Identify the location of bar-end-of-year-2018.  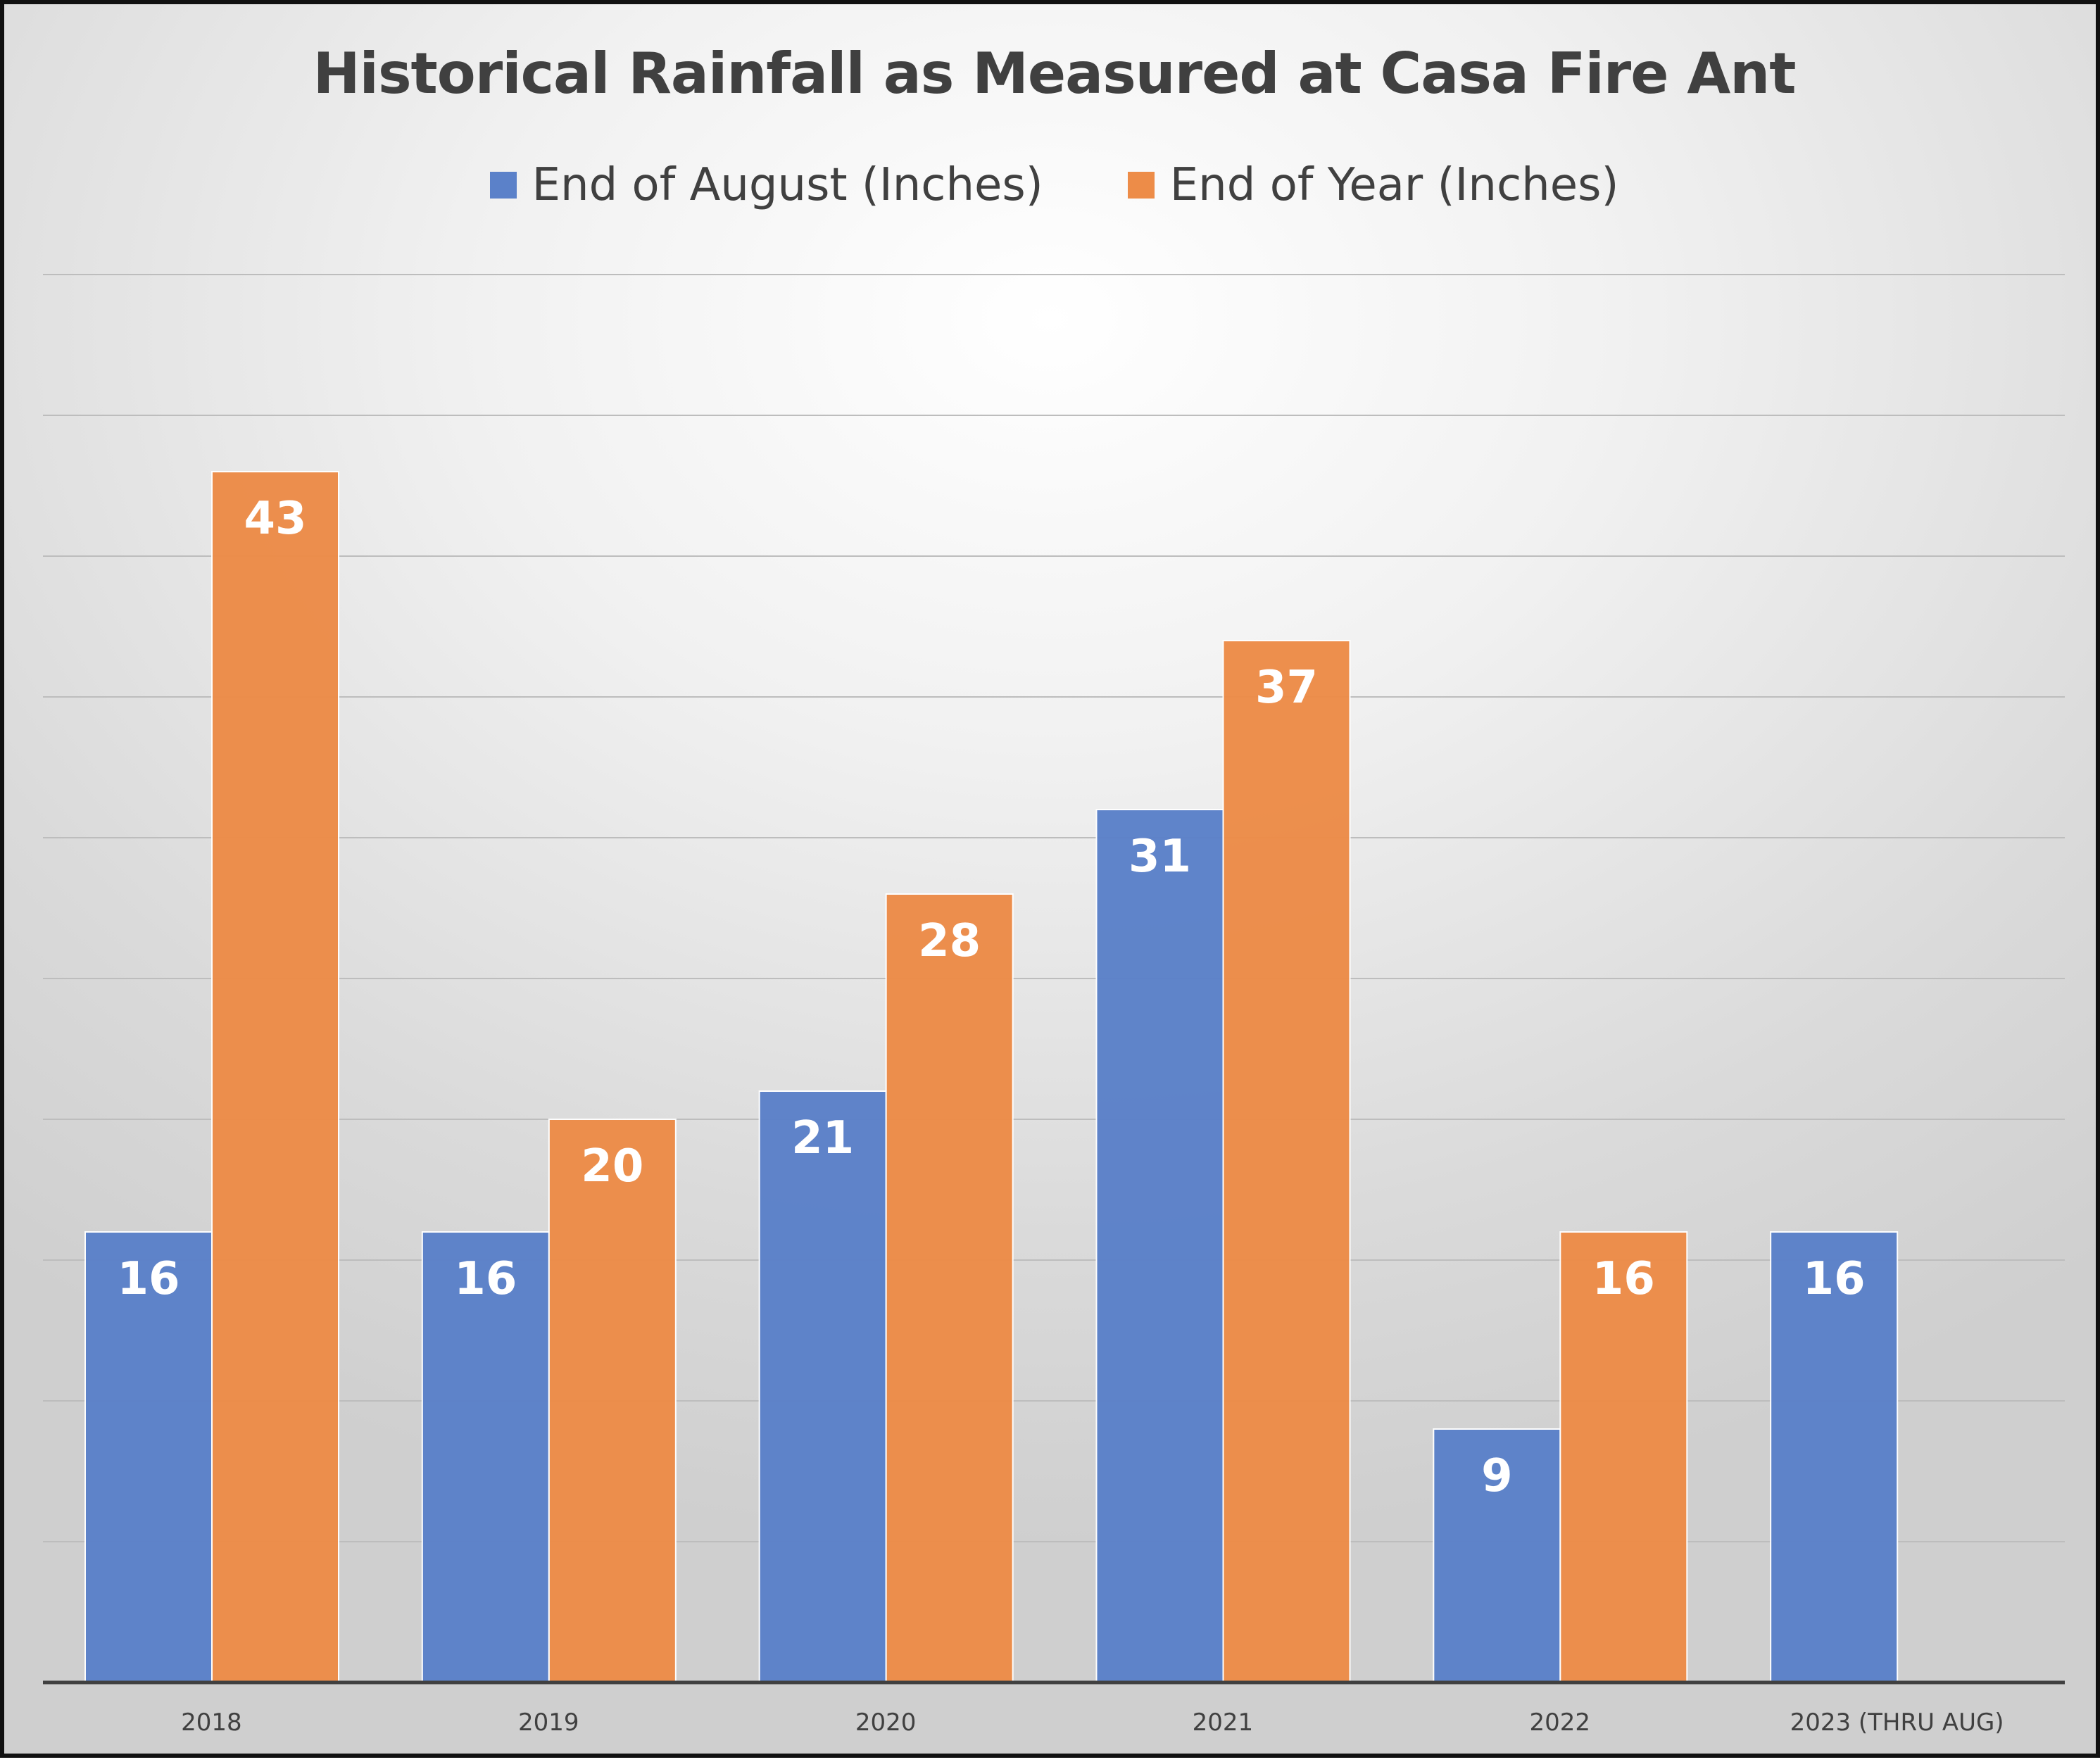
(275, 1077).